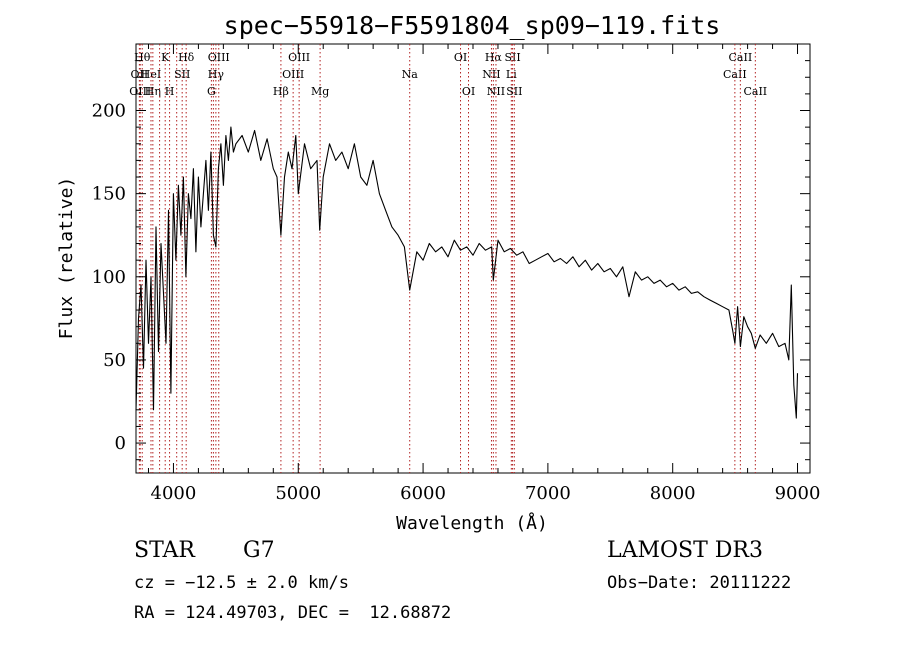  What do you see at coordinates (66, 258) in the screenshot?
I see `y-axis-label: Flux (relative)` at bounding box center [66, 258].